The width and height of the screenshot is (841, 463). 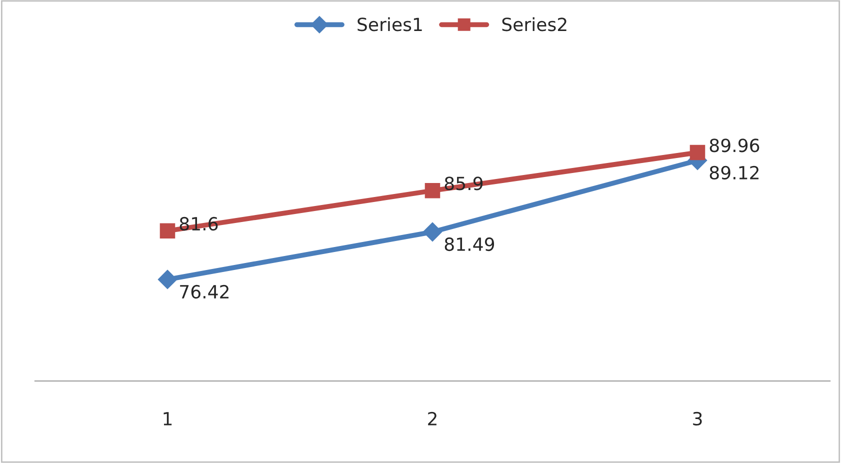 What do you see at coordinates (204, 291) in the screenshot?
I see `data-label: 76.42` at bounding box center [204, 291].